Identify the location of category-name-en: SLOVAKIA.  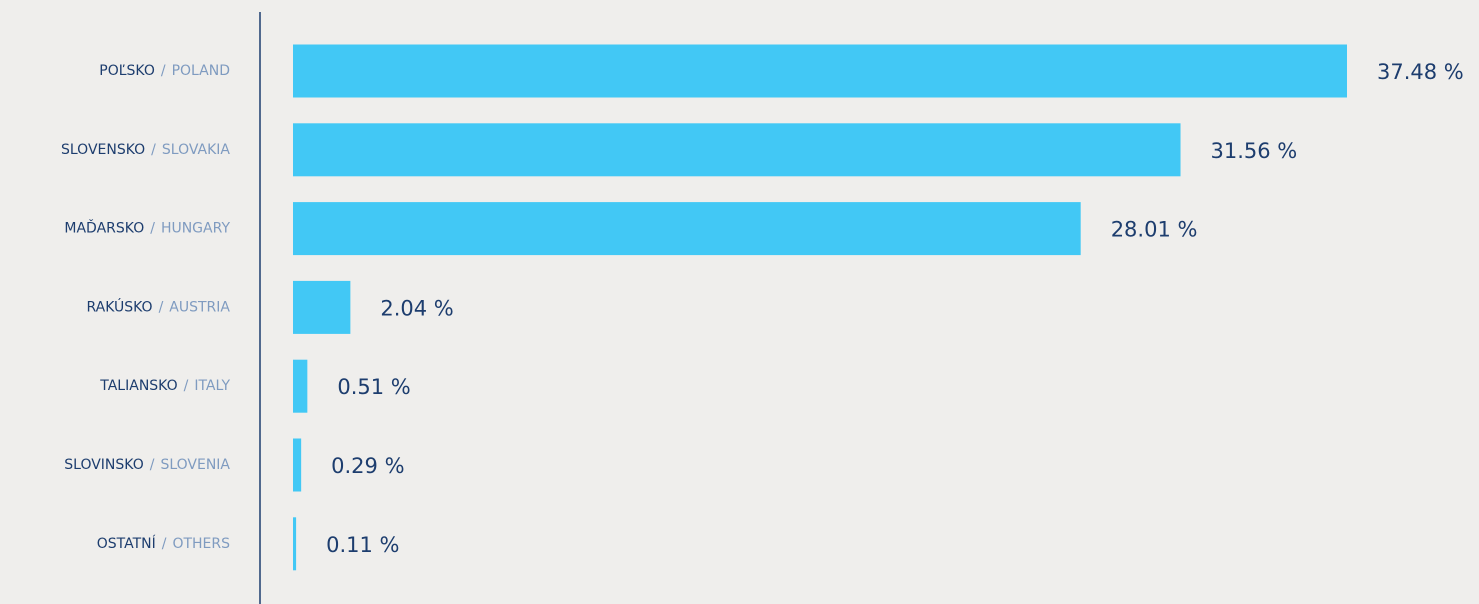
(196, 150).